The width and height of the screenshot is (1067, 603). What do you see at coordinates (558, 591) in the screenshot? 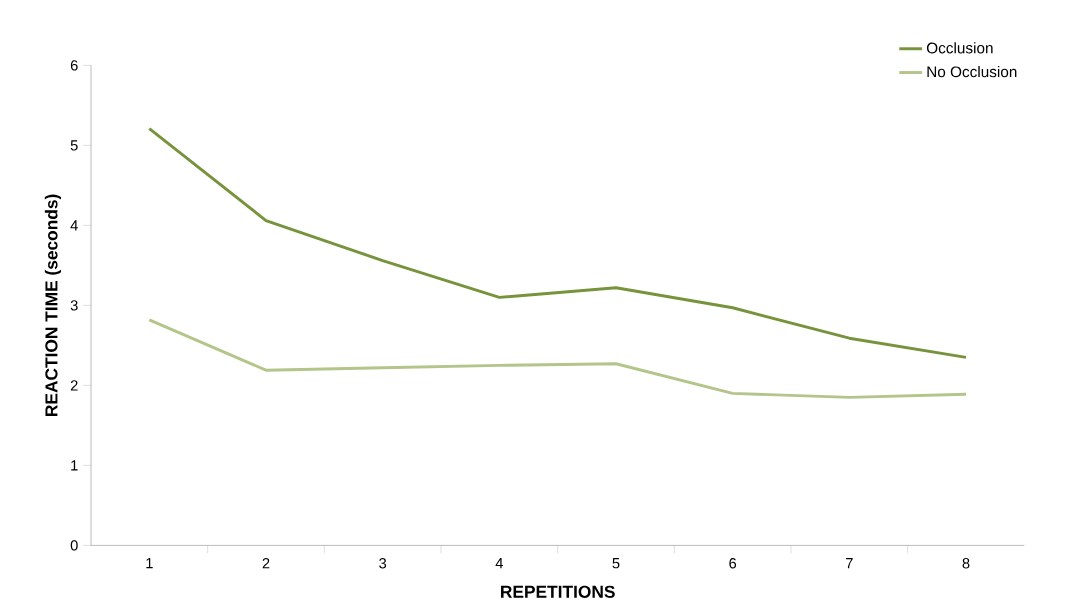
I see `x-axis-title: REPETITIONS` at bounding box center [558, 591].